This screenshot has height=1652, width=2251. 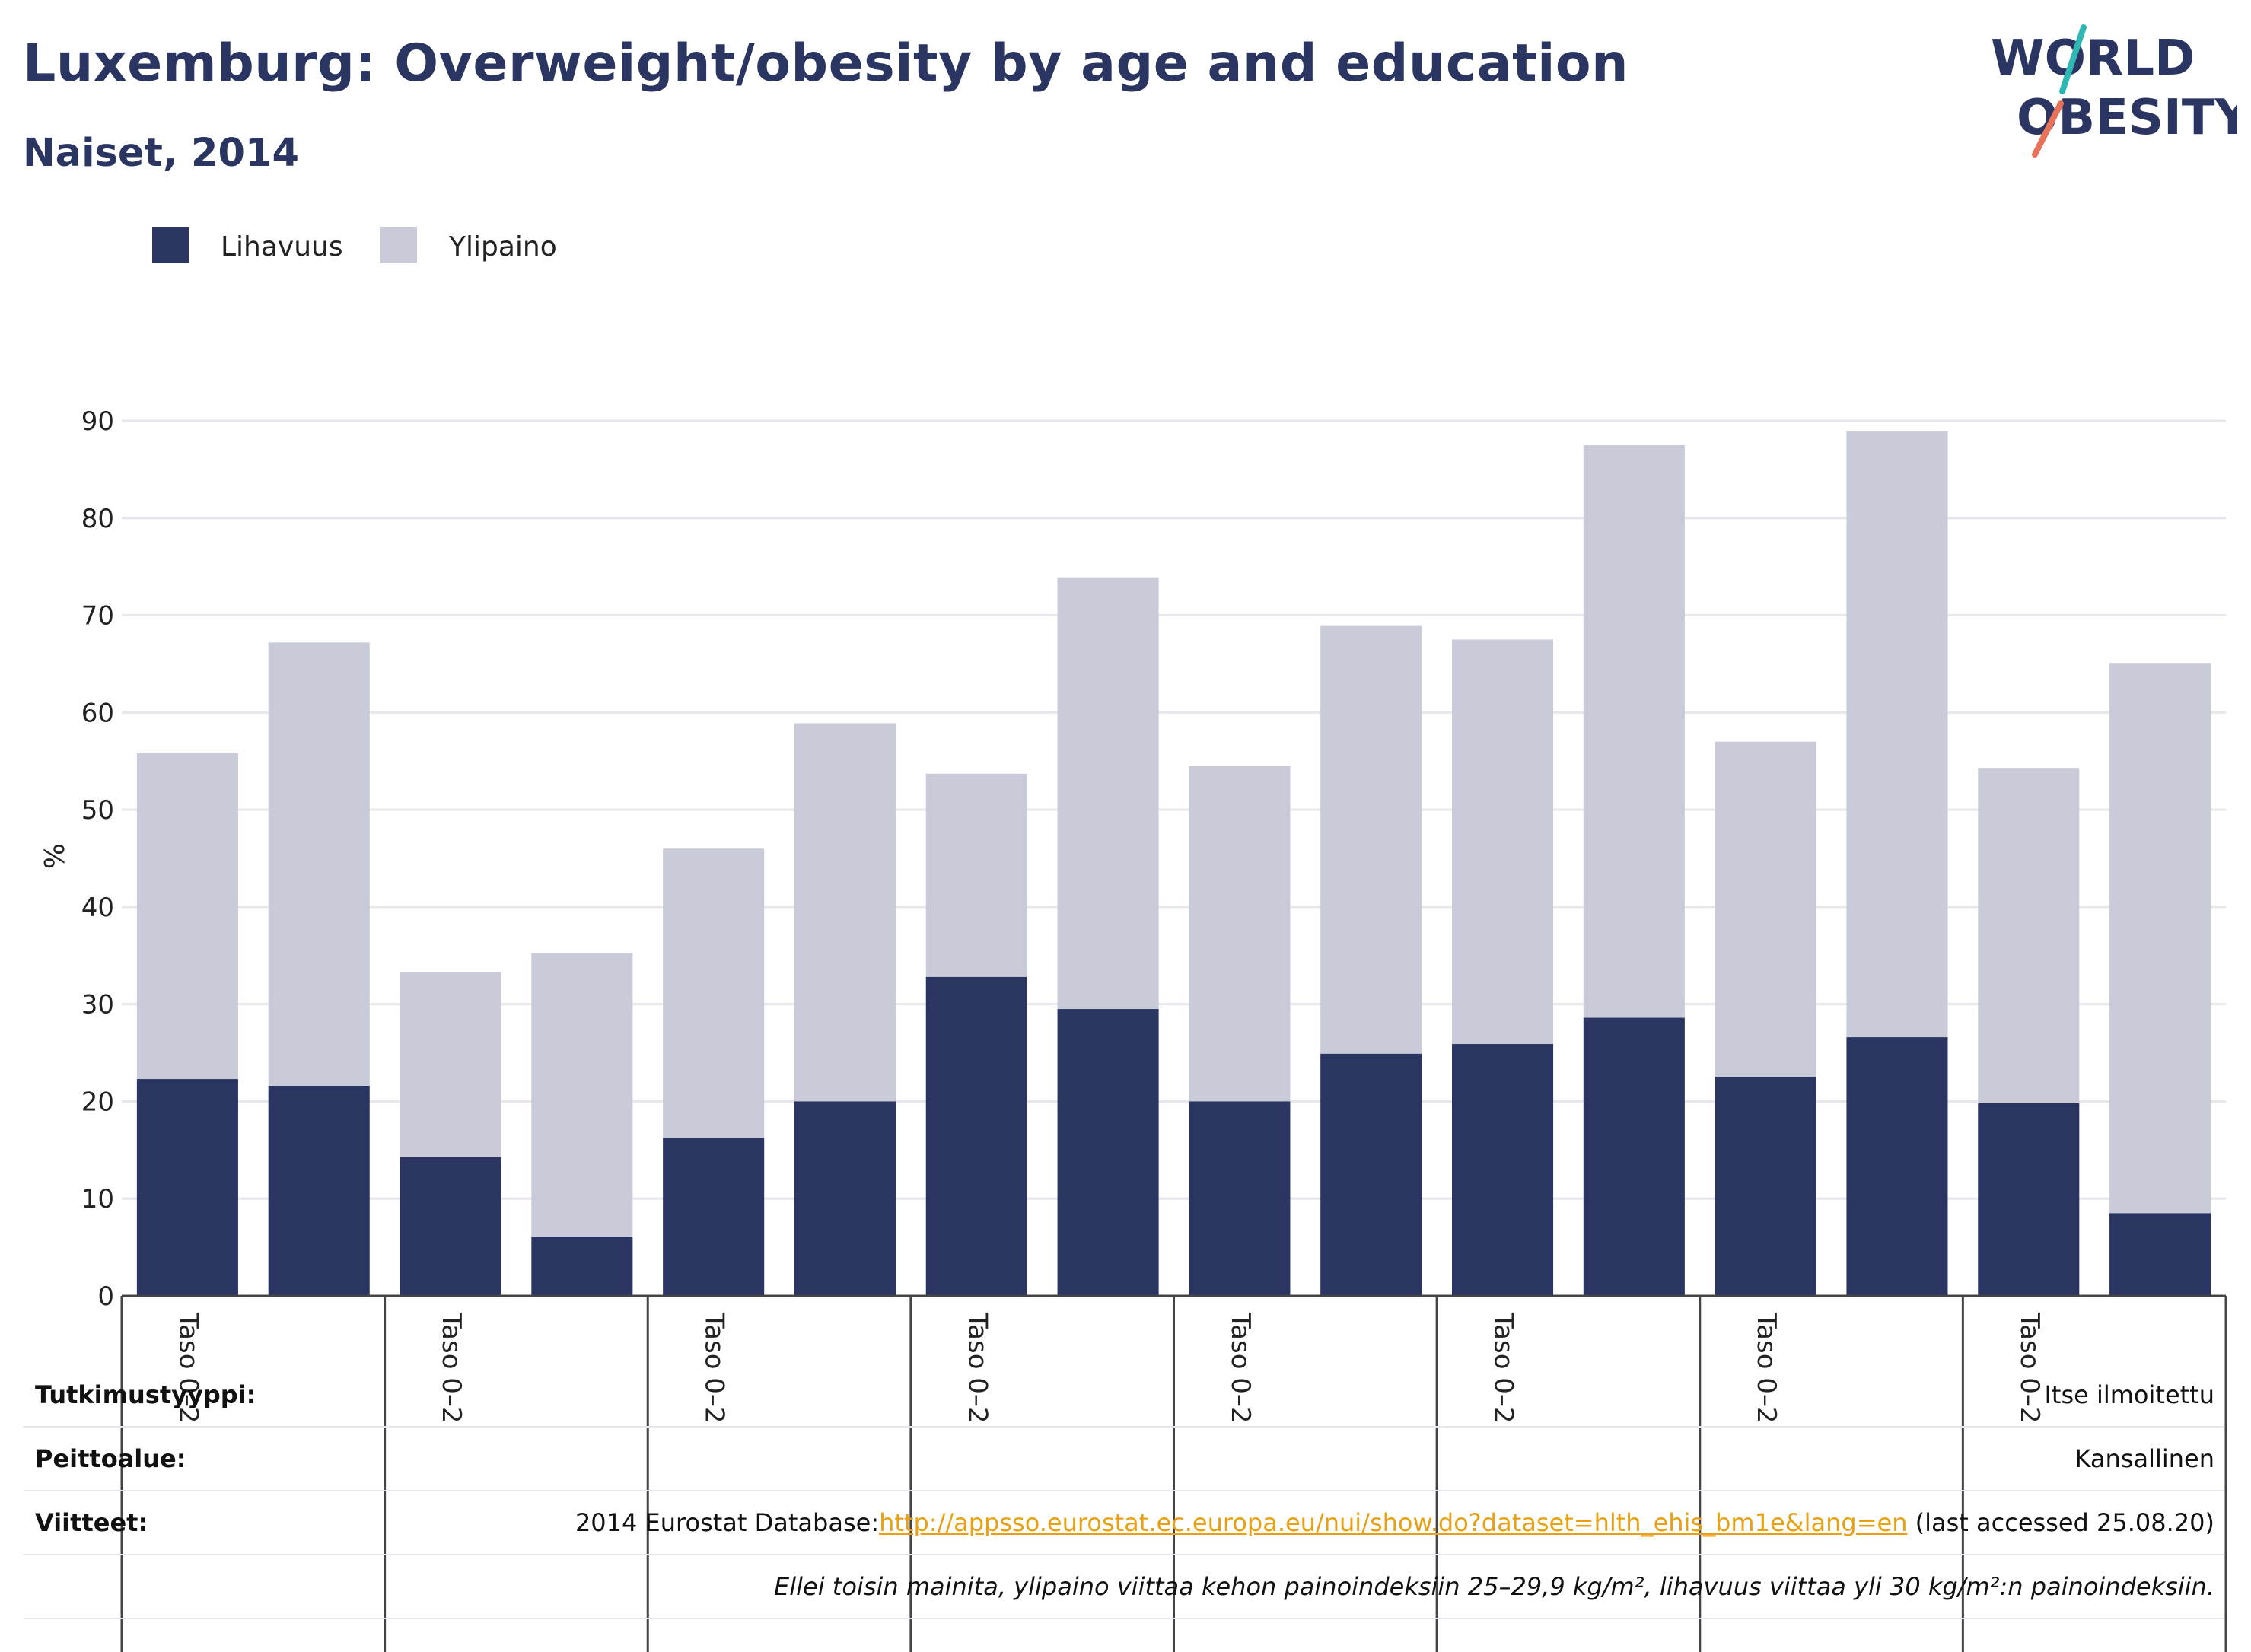 What do you see at coordinates (170, 245) in the screenshot?
I see `legend-swatch-obesity` at bounding box center [170, 245].